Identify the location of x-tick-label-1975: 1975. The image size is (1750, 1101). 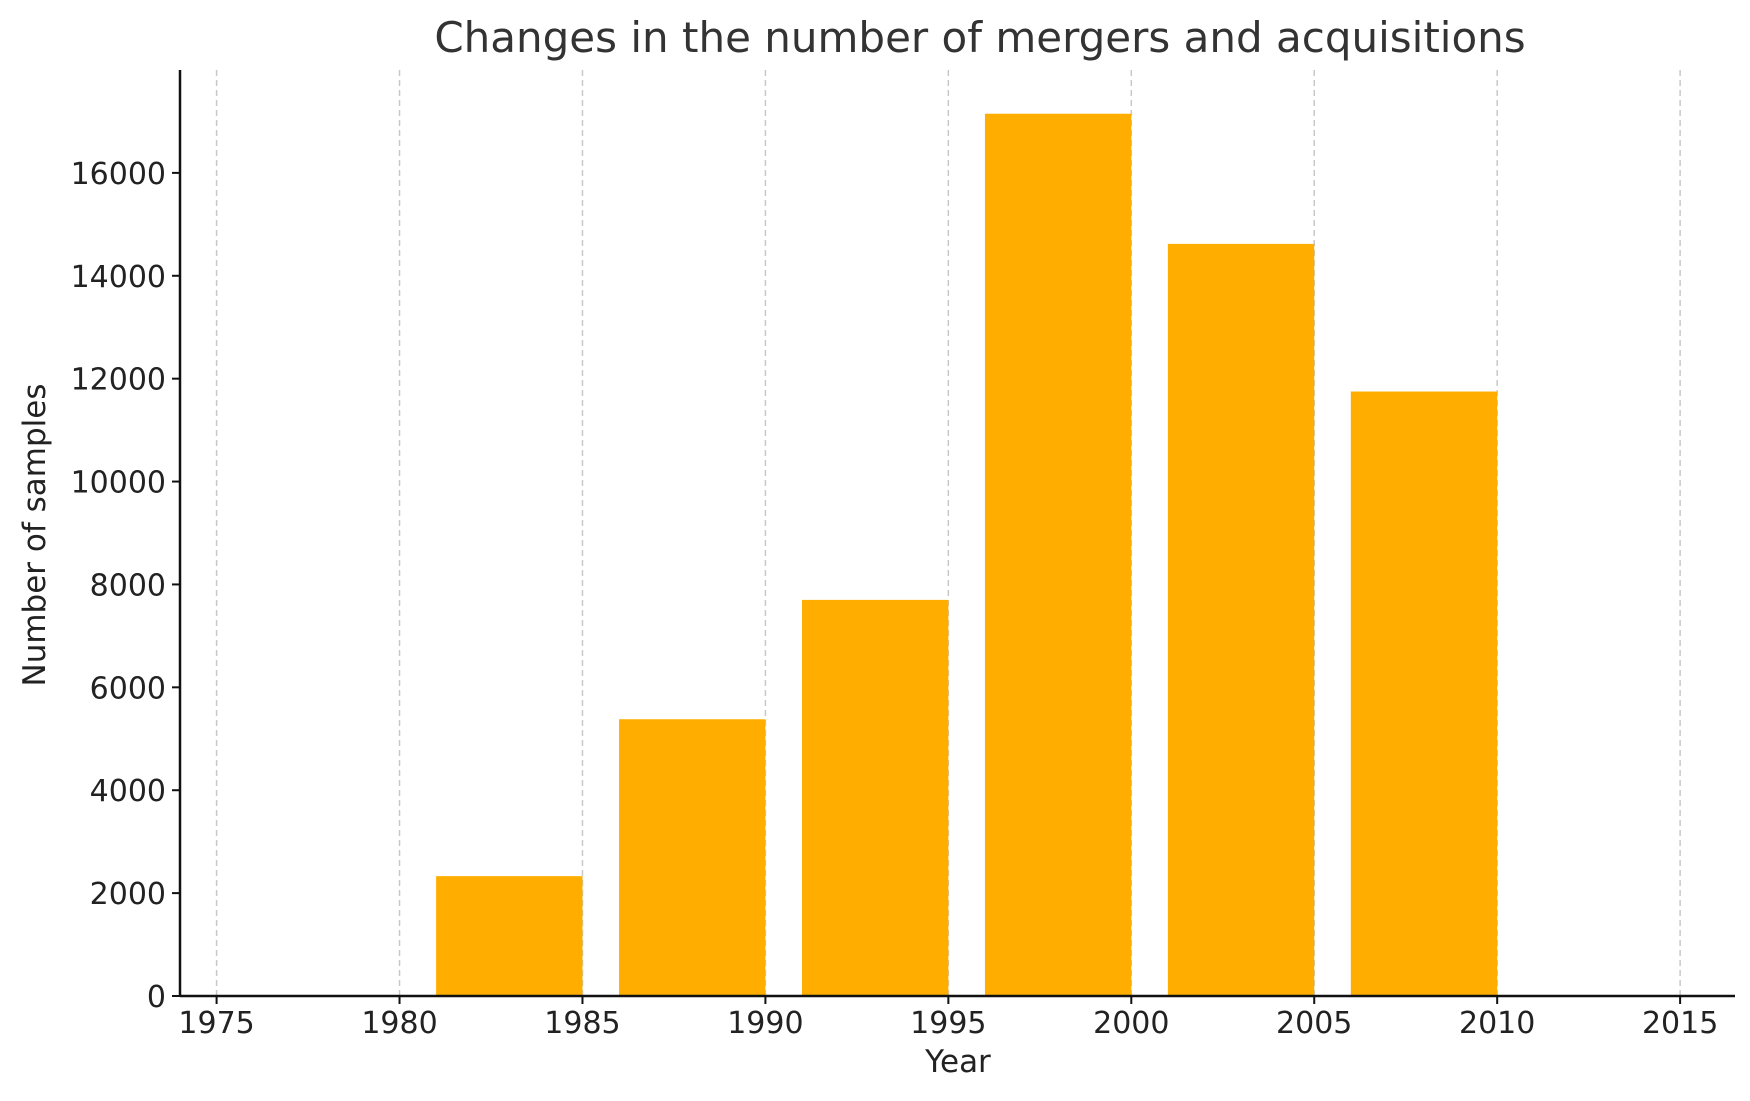
(216, 1023).